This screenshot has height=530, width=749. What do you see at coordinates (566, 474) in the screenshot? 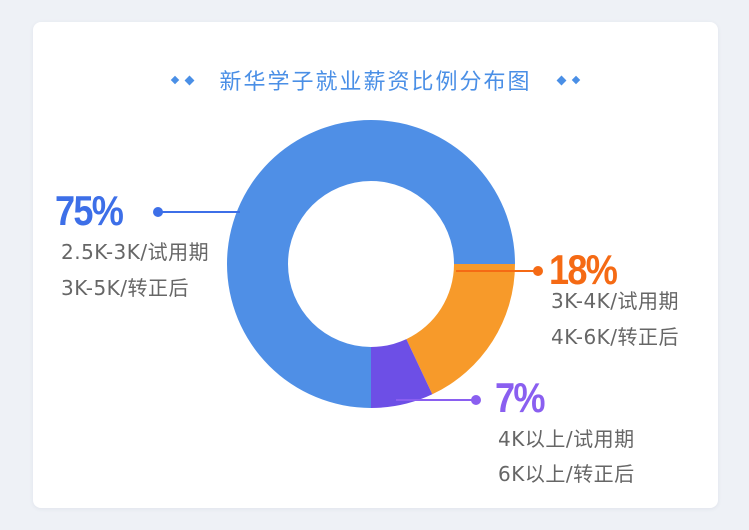
I see `slice-2-line-2: 6K以上/转正后` at bounding box center [566, 474].